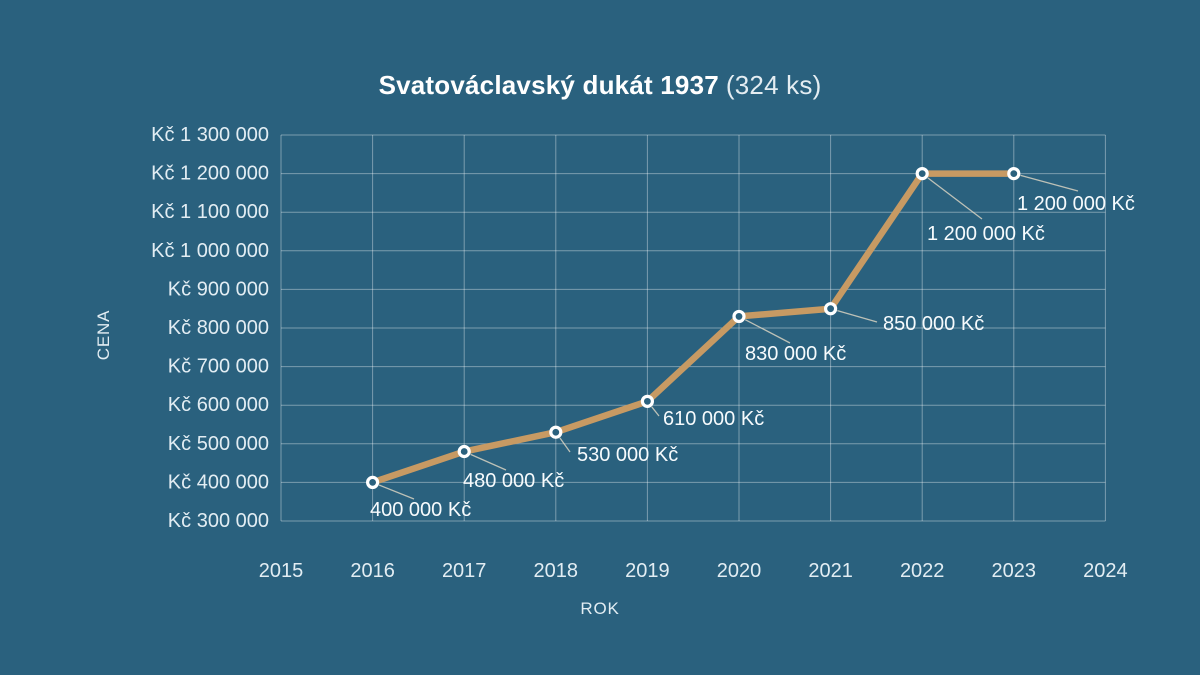 Image resolution: width=1200 pixels, height=675 pixels. I want to click on x-tick-label: 2019, so click(647, 571).